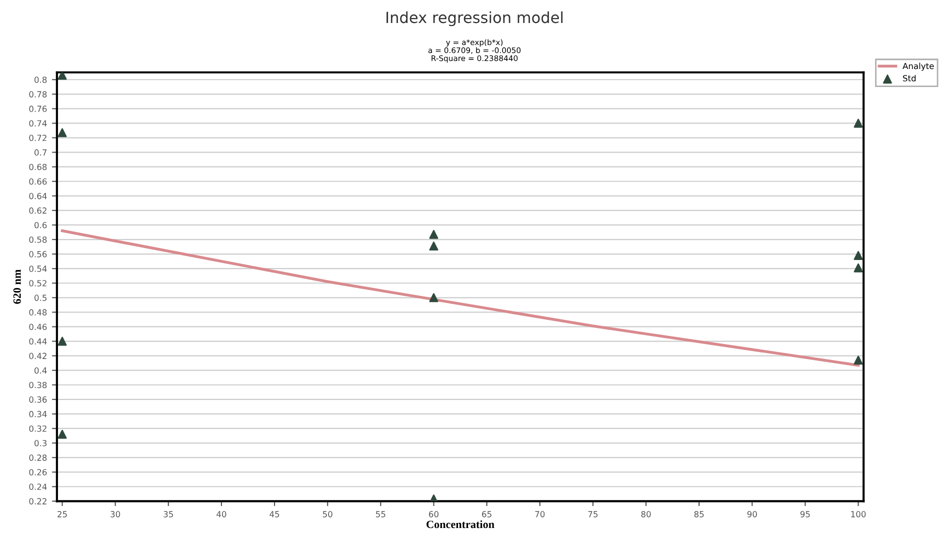 The height and width of the screenshot is (536, 949). What do you see at coordinates (40, 370) in the screenshot?
I see `y-tick-label: 0.4` at bounding box center [40, 370].